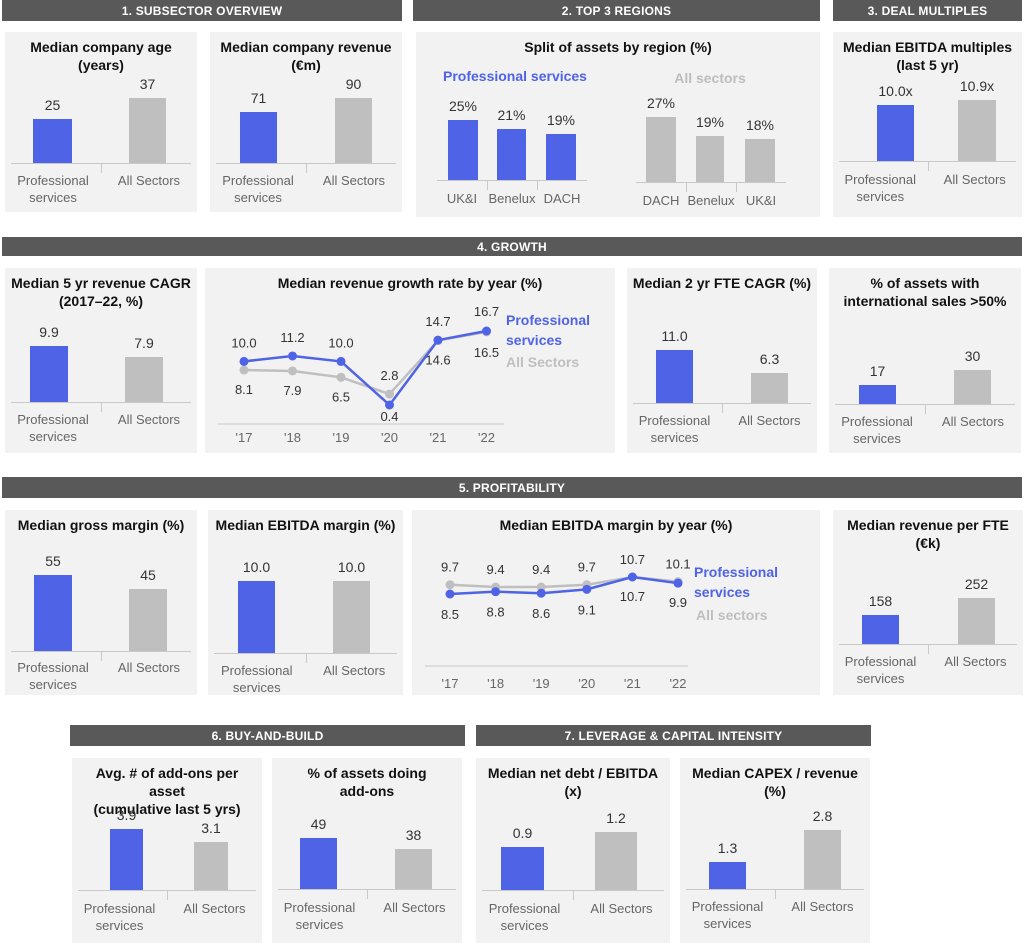 Image resolution: width=1024 pixels, height=943 pixels. What do you see at coordinates (925, 301) in the screenshot?
I see `chart-title-line: international sales >50%` at bounding box center [925, 301].